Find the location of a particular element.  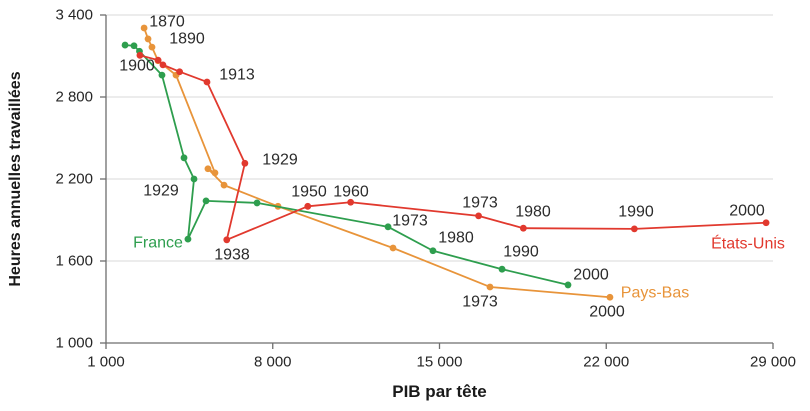

x-tick-label: 15 000 is located at coordinates (440, 362).